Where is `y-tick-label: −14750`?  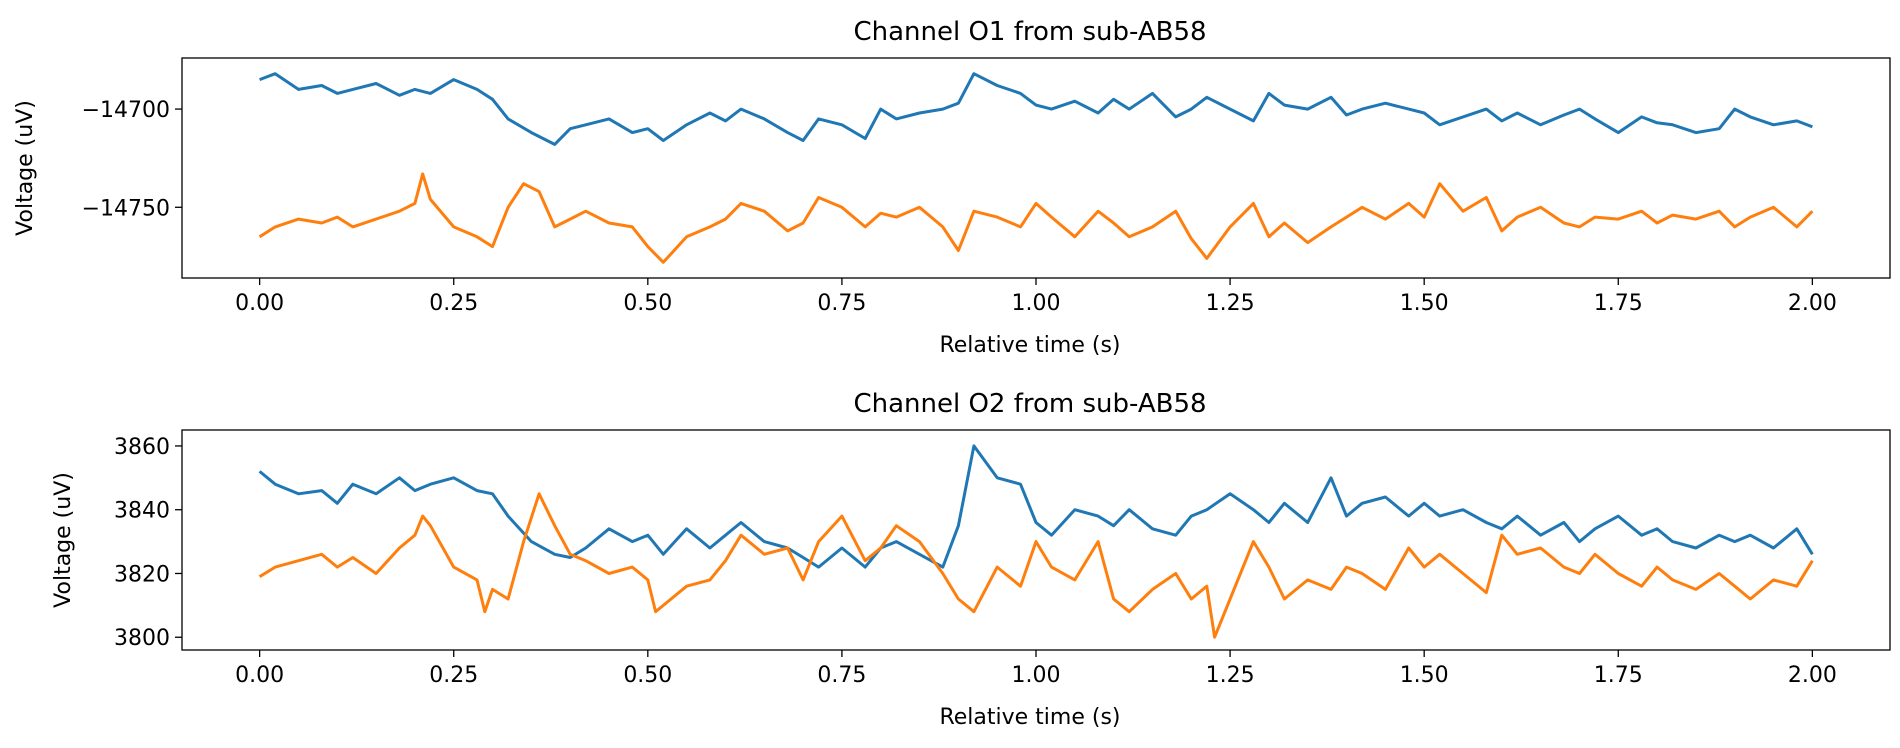
y-tick-label: −14750 is located at coordinates (126, 208).